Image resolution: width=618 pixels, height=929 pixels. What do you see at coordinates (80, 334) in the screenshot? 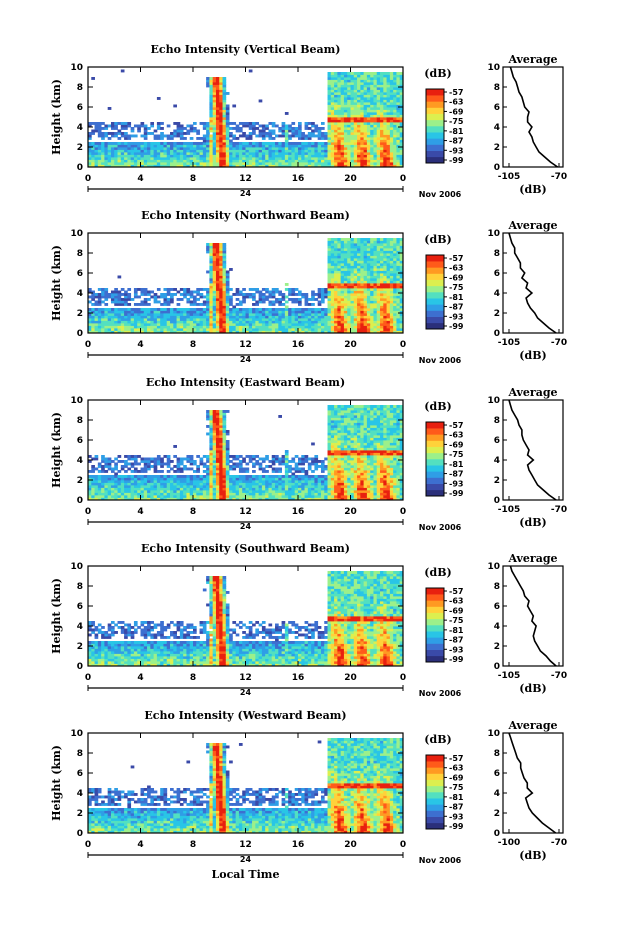
I see `y-tick-label: 0` at bounding box center [80, 334].